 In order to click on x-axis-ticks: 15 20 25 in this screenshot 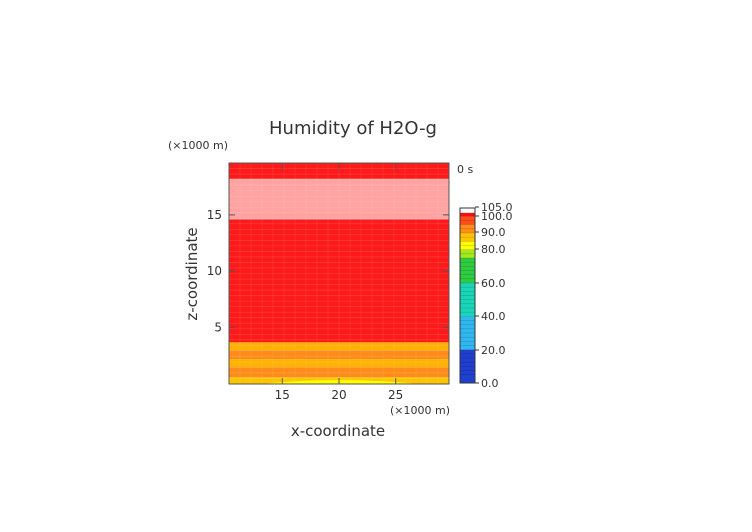, I will do `click(339, 282)`.